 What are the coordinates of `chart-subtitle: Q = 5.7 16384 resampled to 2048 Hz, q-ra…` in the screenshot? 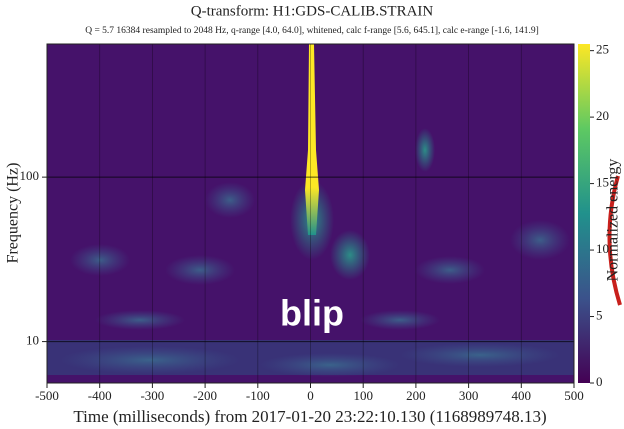 It's located at (312, 30).